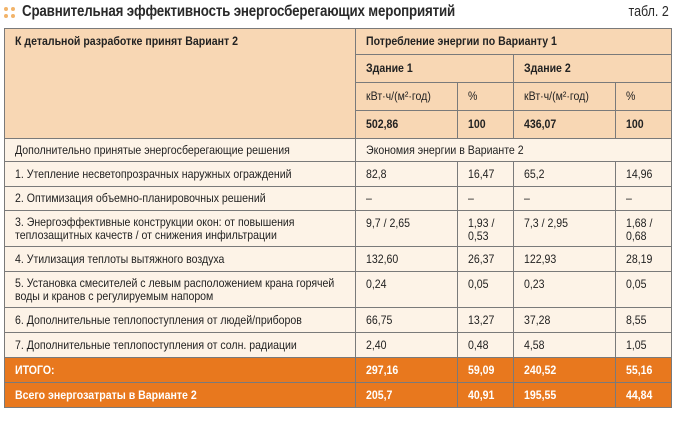 The width and height of the screenshot is (675, 428). I want to click on row-value: 132,60, so click(406, 259).